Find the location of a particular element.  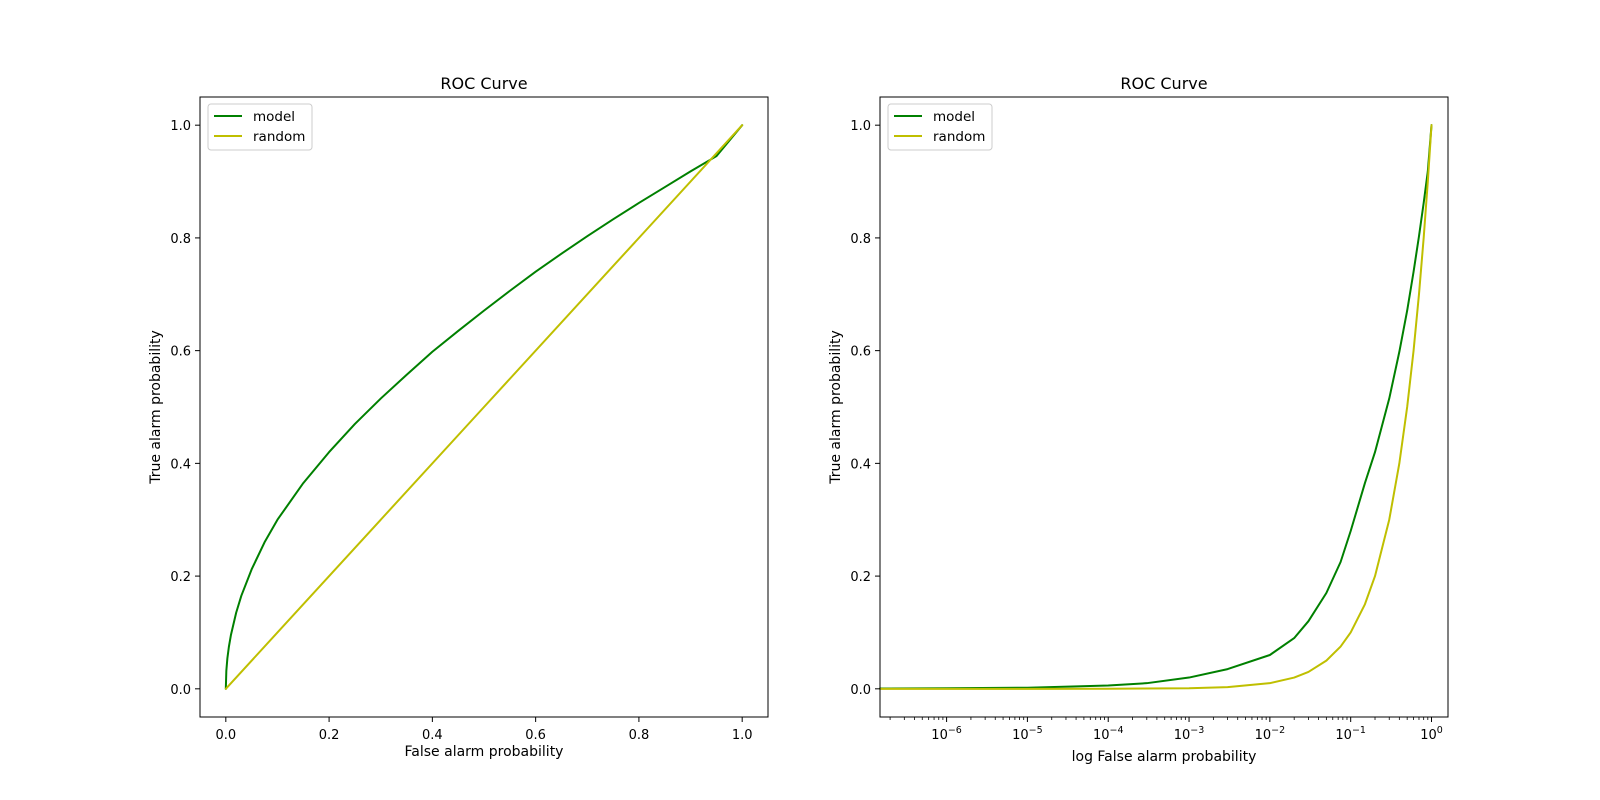

x-tick-label: 0.0 is located at coordinates (225, 735).